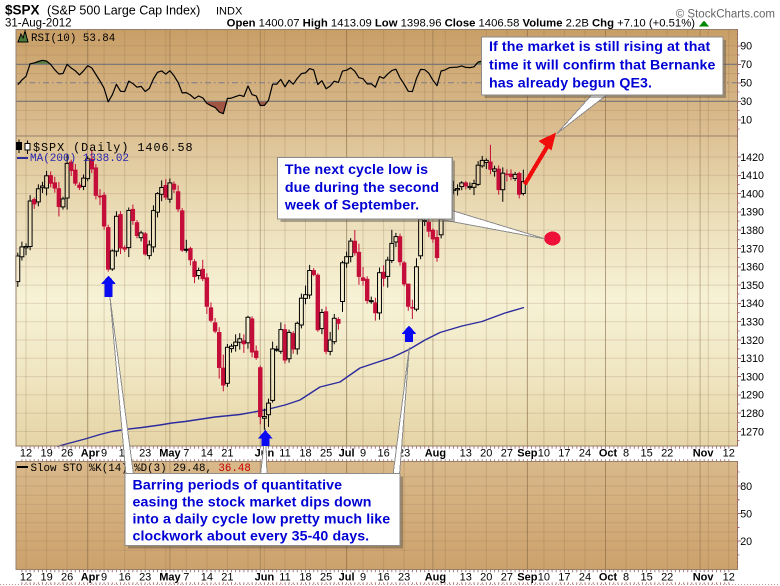  Describe the element at coordinates (22, 10) in the screenshot. I see `svg-text: $SPX` at that location.